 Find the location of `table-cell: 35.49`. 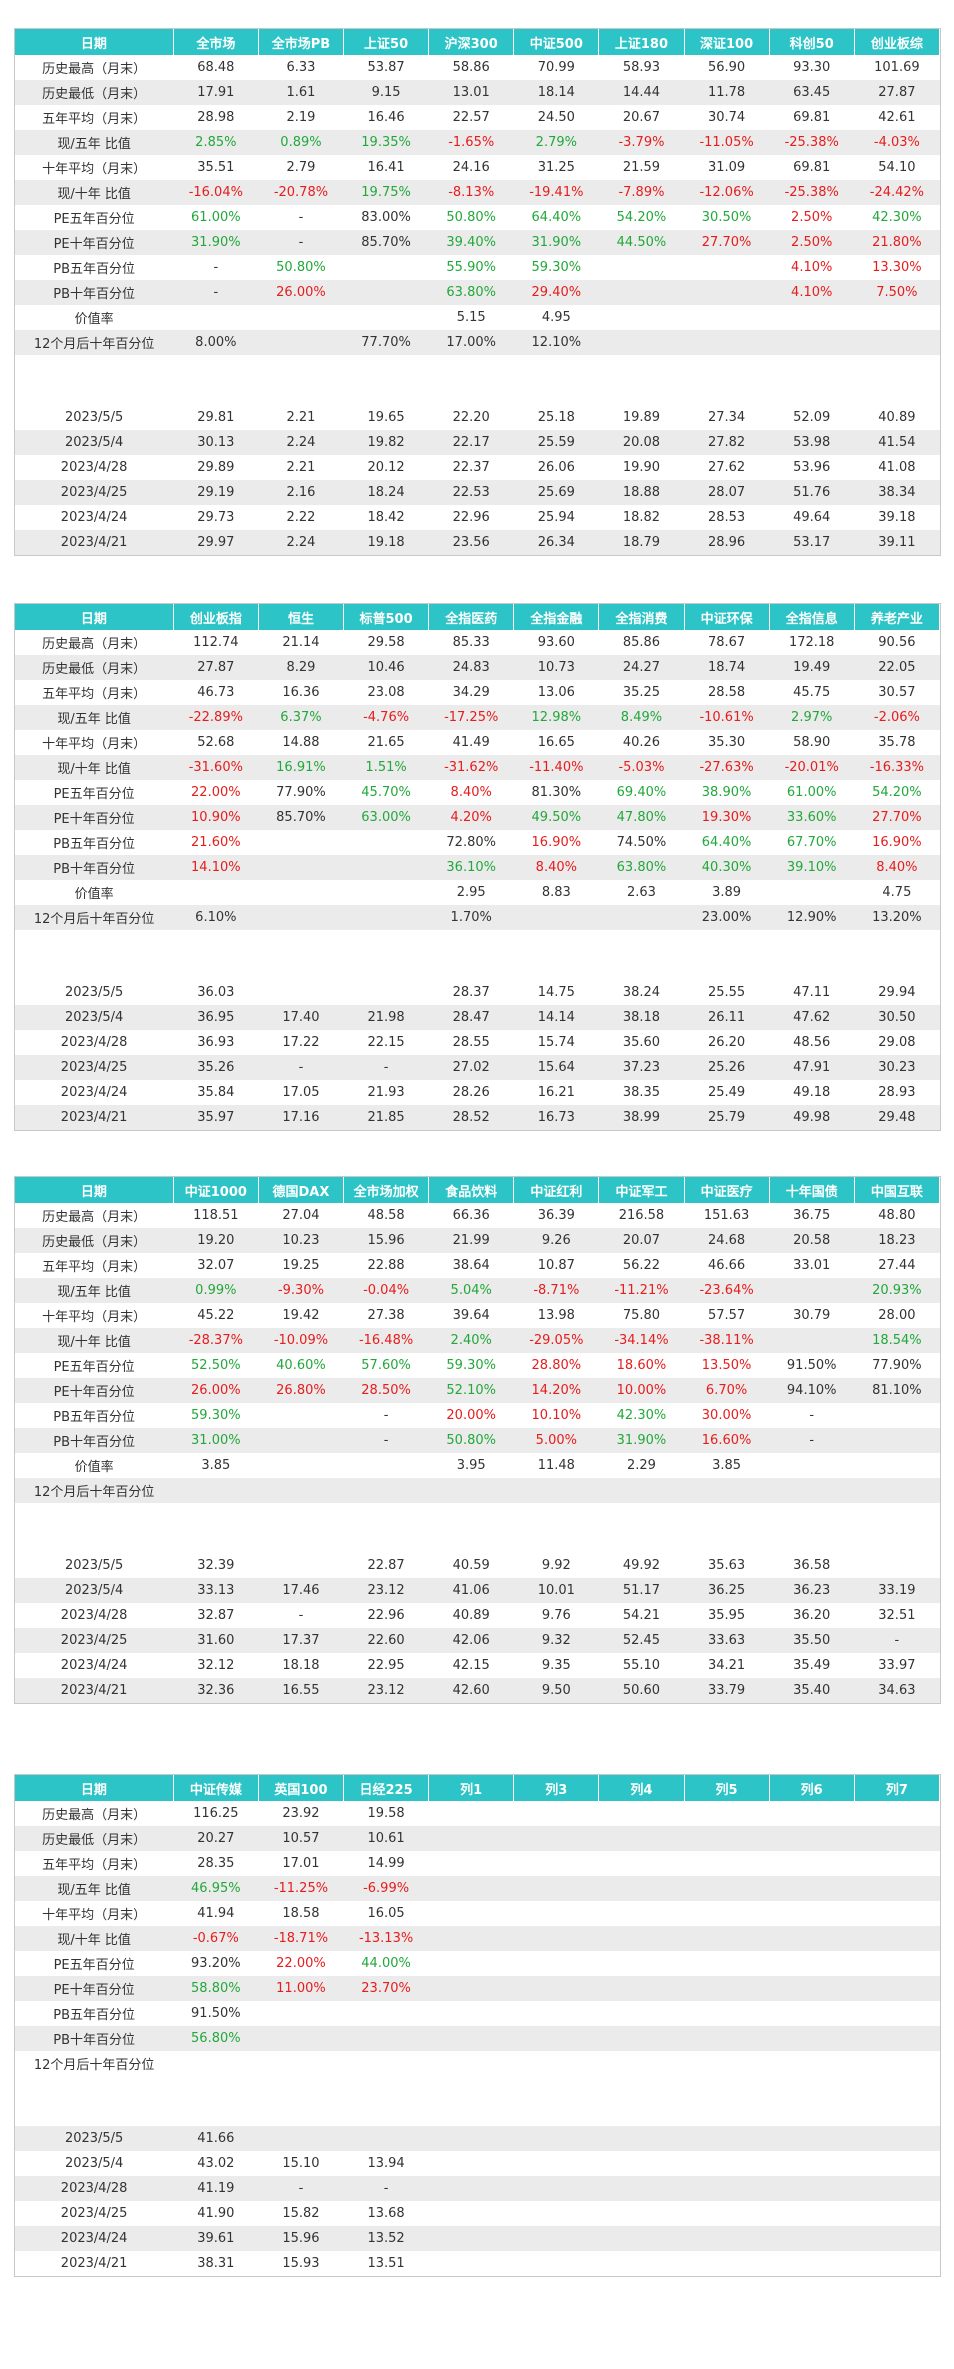

table-cell: 35.49 is located at coordinates (812, 1665).